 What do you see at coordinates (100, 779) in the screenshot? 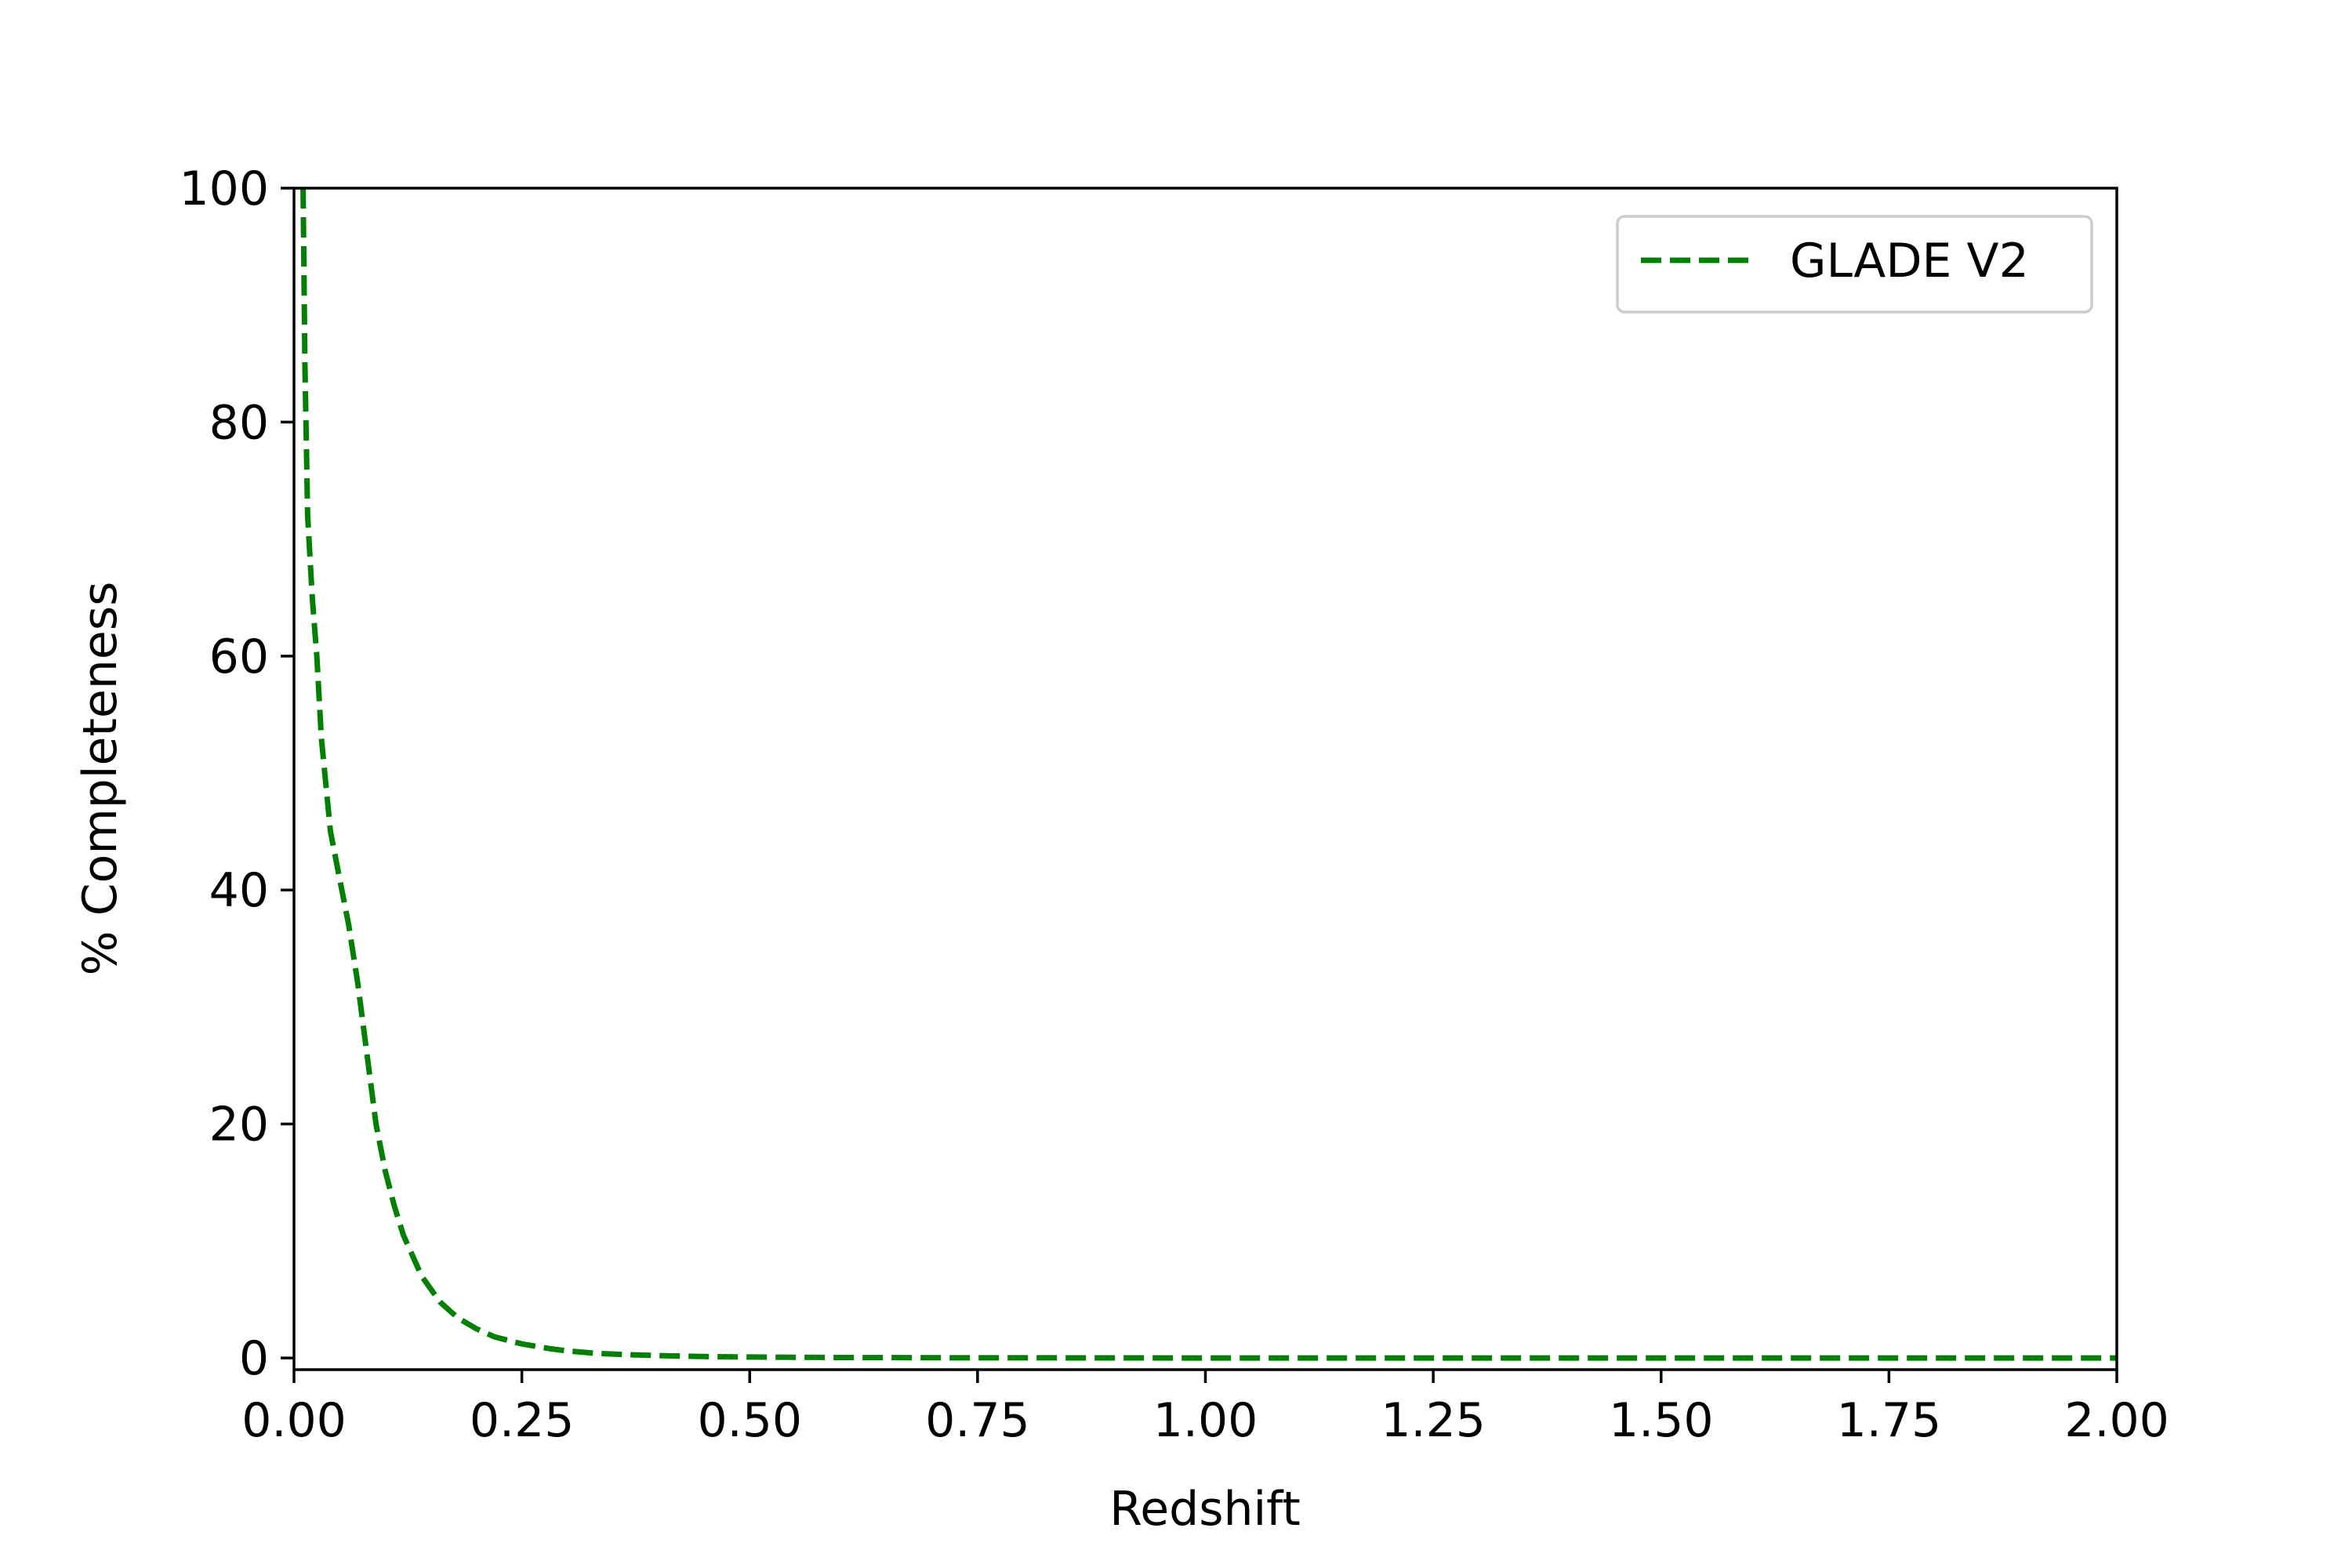
I see `y-axis-label: % Completeness` at bounding box center [100, 779].